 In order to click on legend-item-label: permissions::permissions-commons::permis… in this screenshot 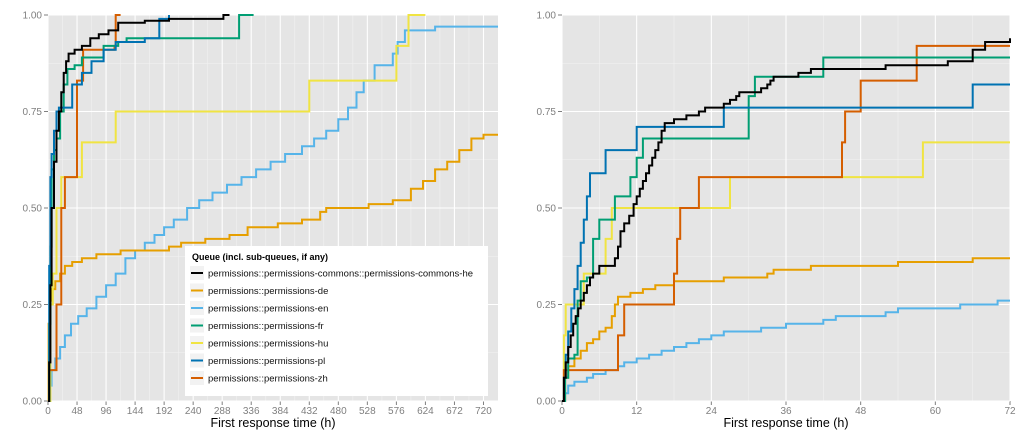, I will do `click(340, 274)`.